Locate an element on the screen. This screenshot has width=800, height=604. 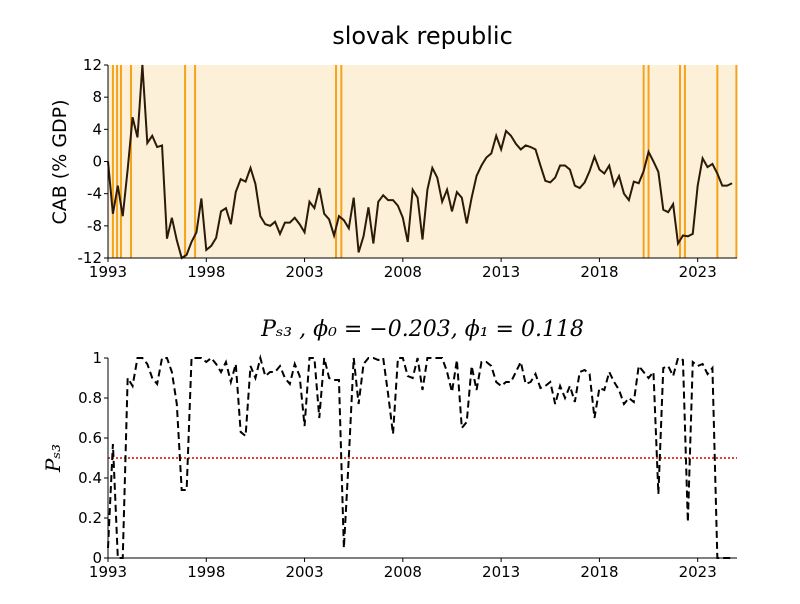
y-tick-label: 8 is located at coordinates (97, 97).